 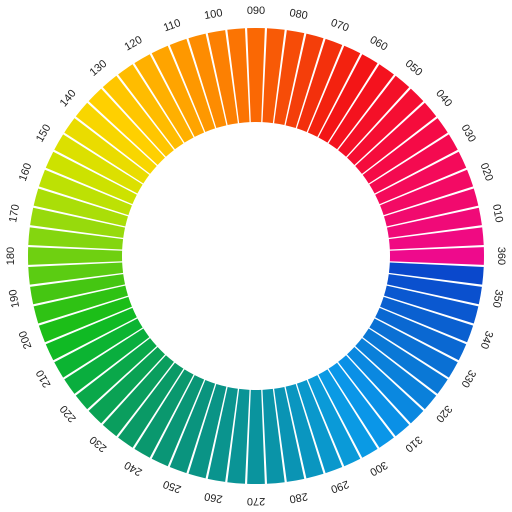 I want to click on angle-label-020: 020, so click(x=487, y=171).